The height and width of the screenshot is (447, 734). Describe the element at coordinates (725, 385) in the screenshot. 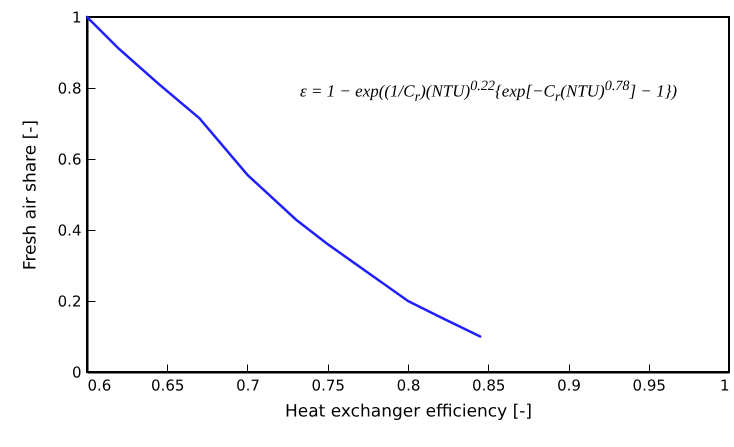

I see `x-tick-label: 1` at that location.